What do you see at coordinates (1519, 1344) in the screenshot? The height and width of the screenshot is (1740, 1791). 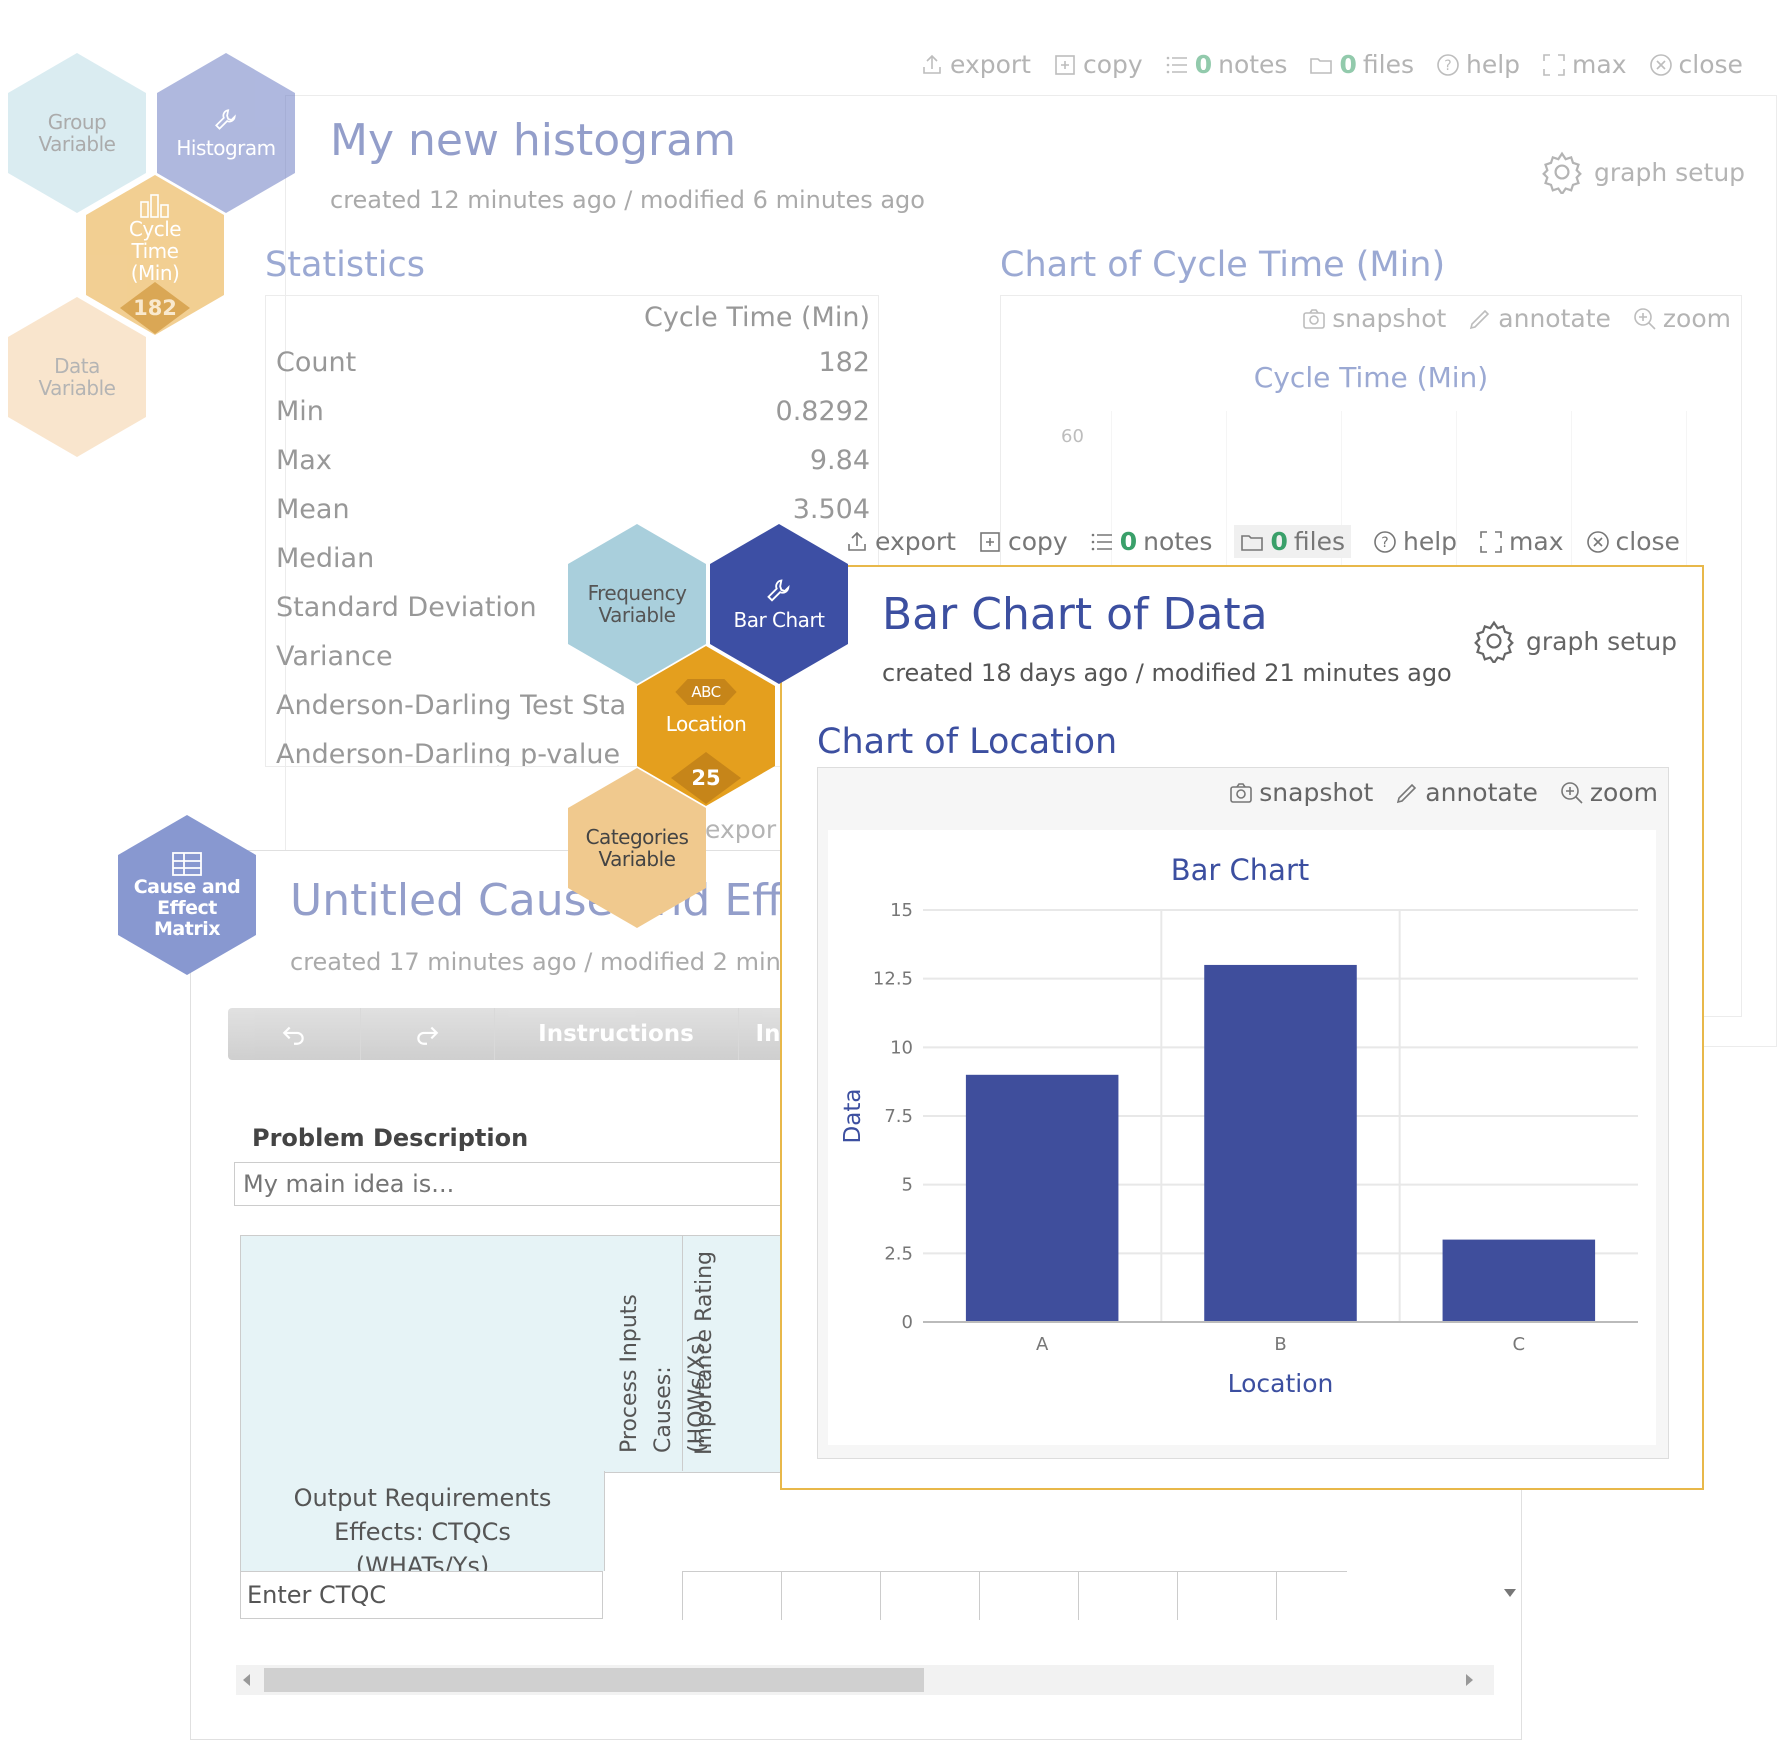 I see `x-tick-label: C` at bounding box center [1519, 1344].